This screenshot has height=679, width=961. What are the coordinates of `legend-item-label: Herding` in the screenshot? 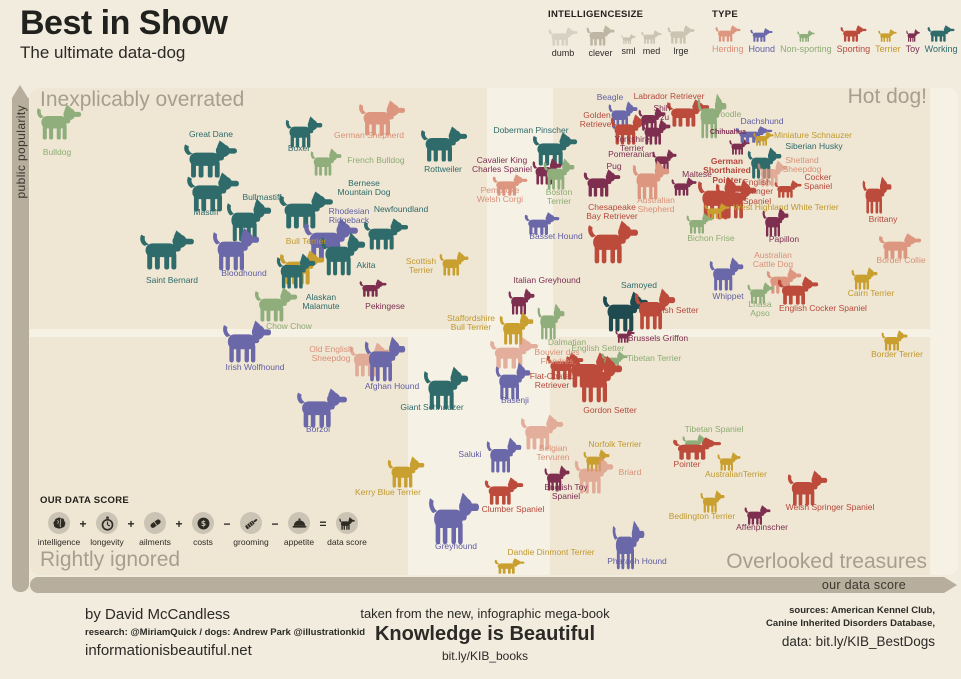 It's located at (728, 49).